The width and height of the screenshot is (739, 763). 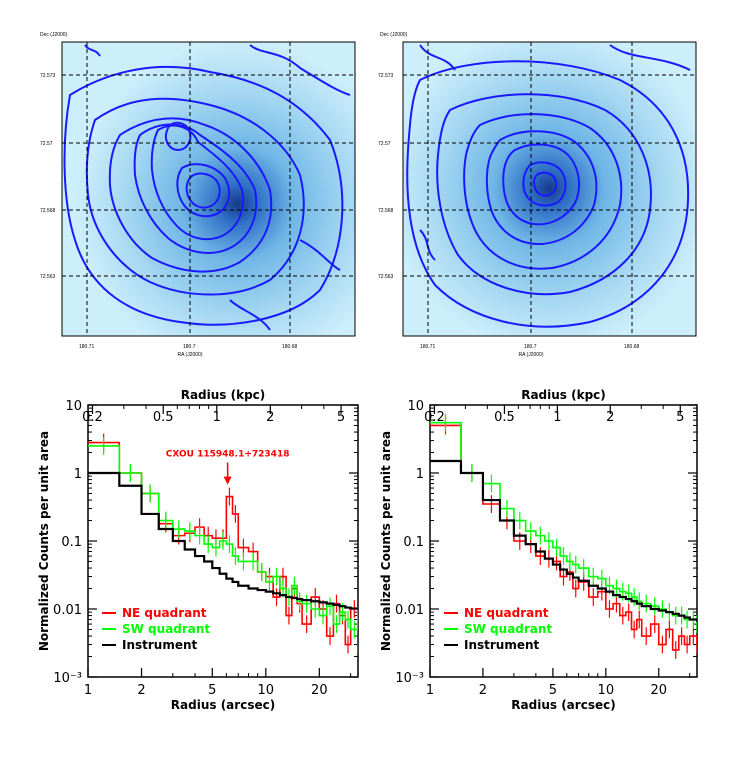 What do you see at coordinates (386, 211) in the screenshot?
I see `map-right-dec-tick: 72.568` at bounding box center [386, 211].